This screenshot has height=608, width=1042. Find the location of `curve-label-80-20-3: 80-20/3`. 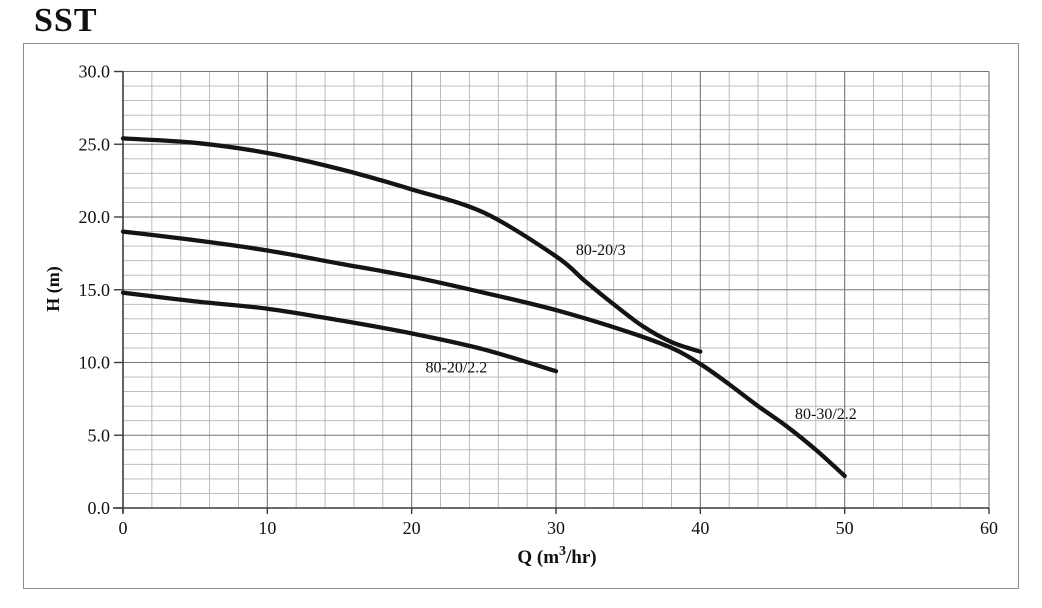

curve-label-80-20-3: 80-20/3 is located at coordinates (601, 250).